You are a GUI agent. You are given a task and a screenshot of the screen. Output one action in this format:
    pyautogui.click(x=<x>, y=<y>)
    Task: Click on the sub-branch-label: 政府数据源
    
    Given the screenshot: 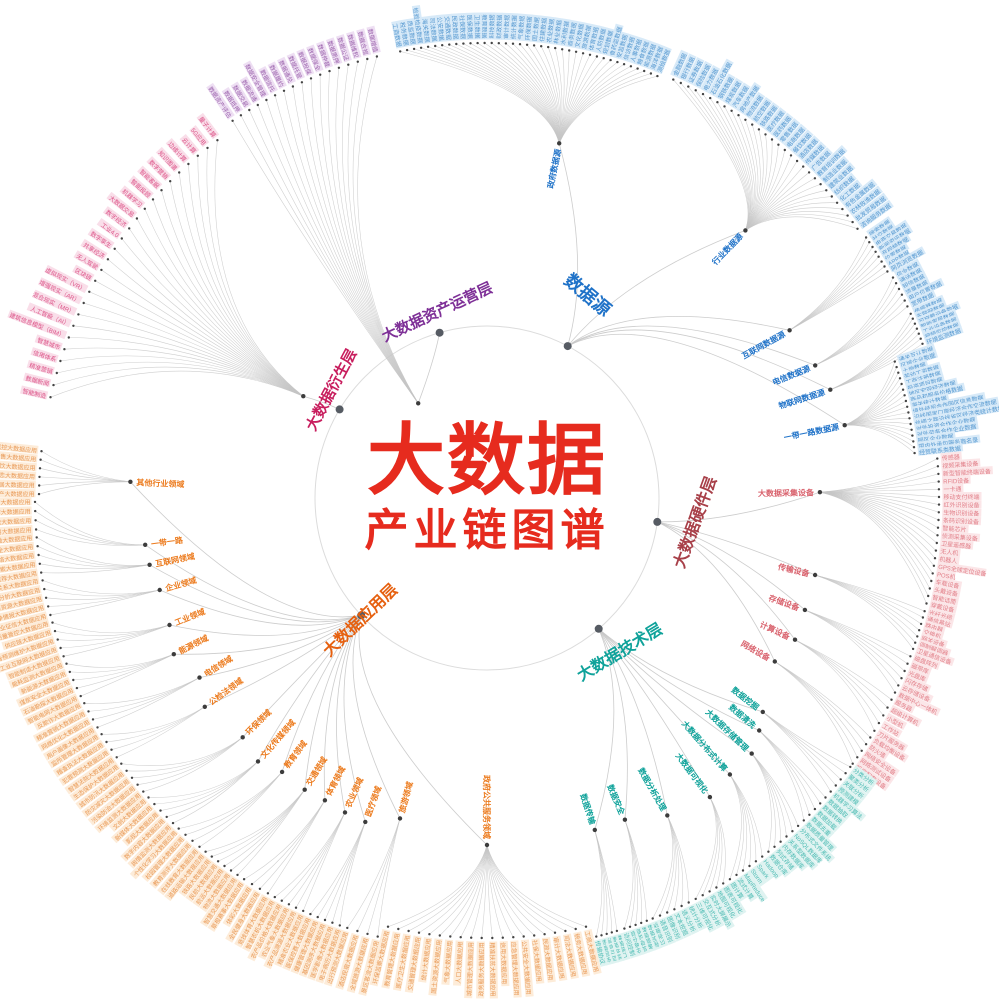 What is the action you would take?
    pyautogui.click(x=554, y=168)
    